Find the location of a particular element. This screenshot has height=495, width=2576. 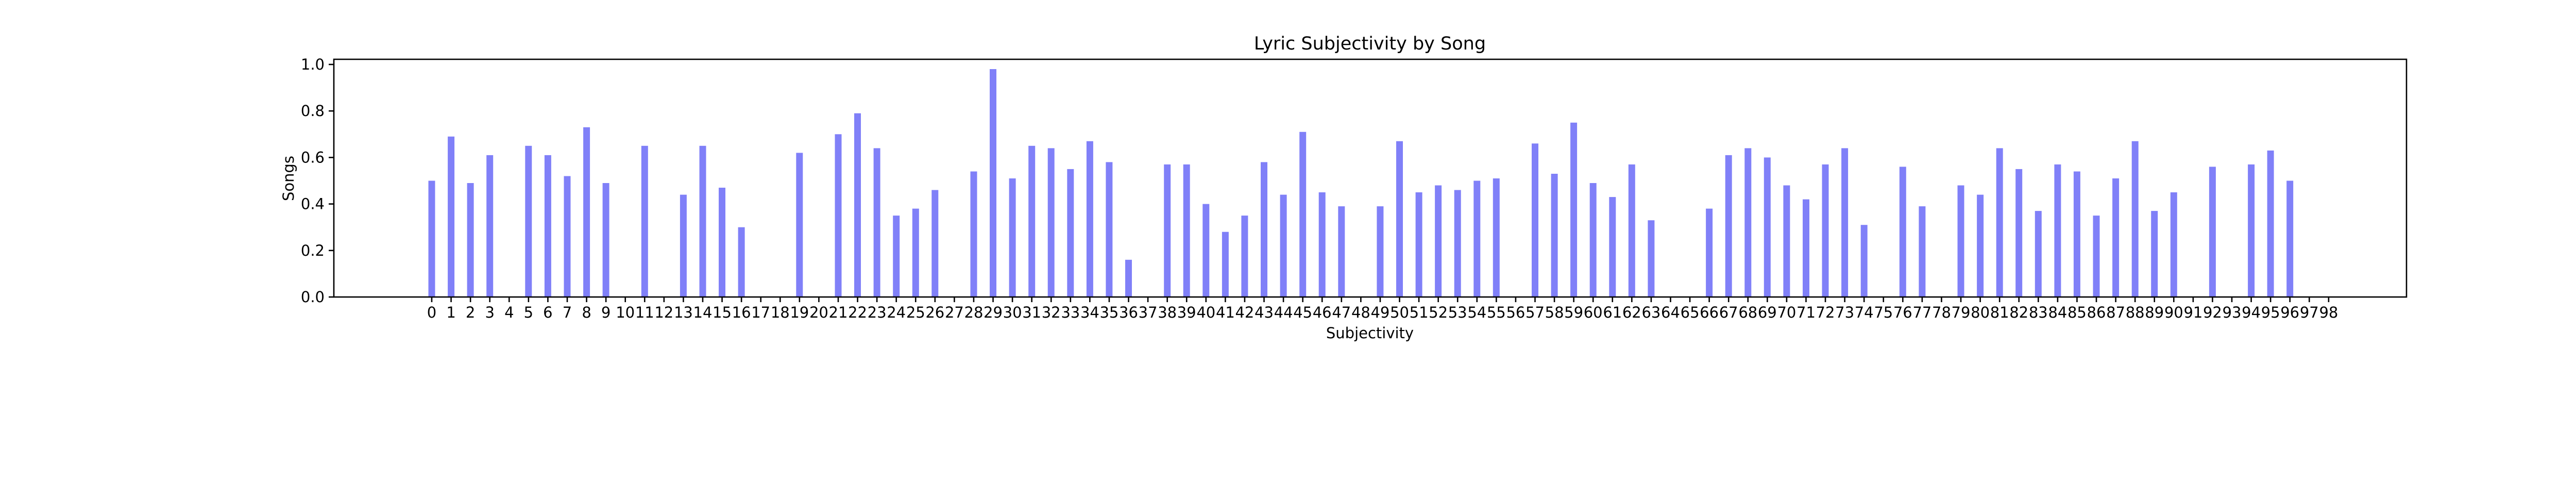

x-tick-label: 79 is located at coordinates (1961, 313).